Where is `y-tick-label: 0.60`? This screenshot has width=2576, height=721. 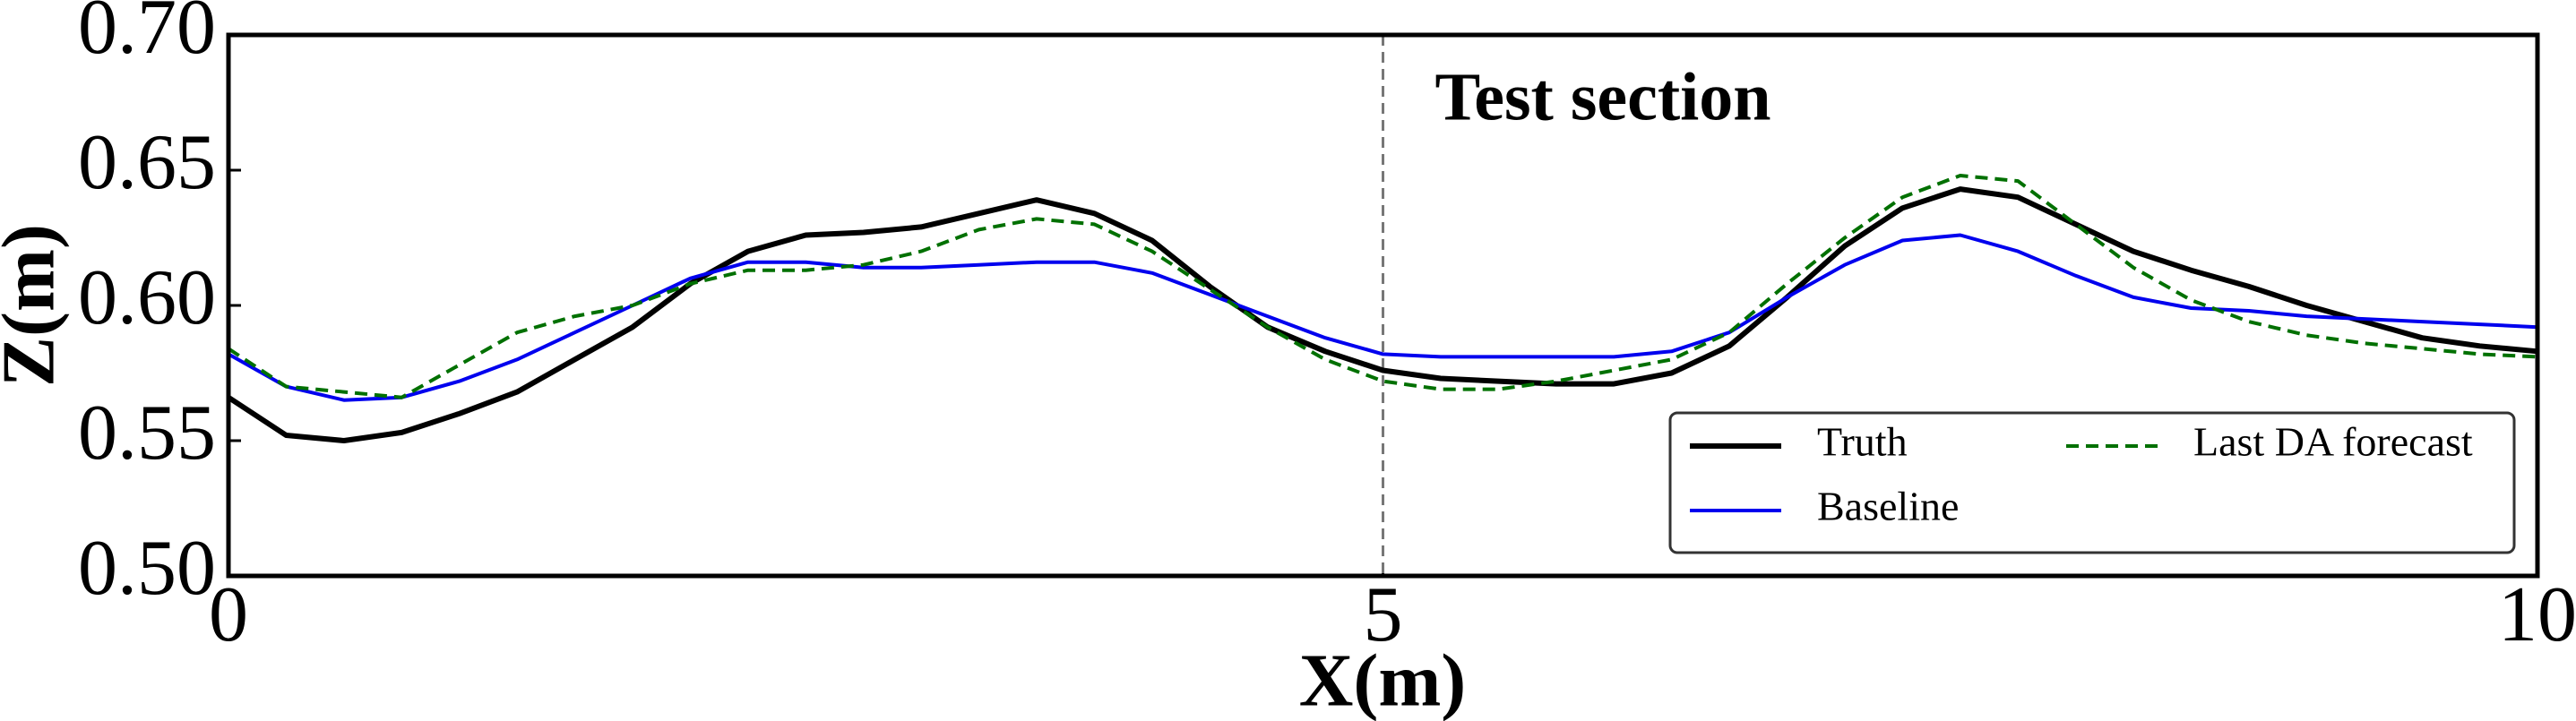 y-tick-label: 0.60 is located at coordinates (147, 297).